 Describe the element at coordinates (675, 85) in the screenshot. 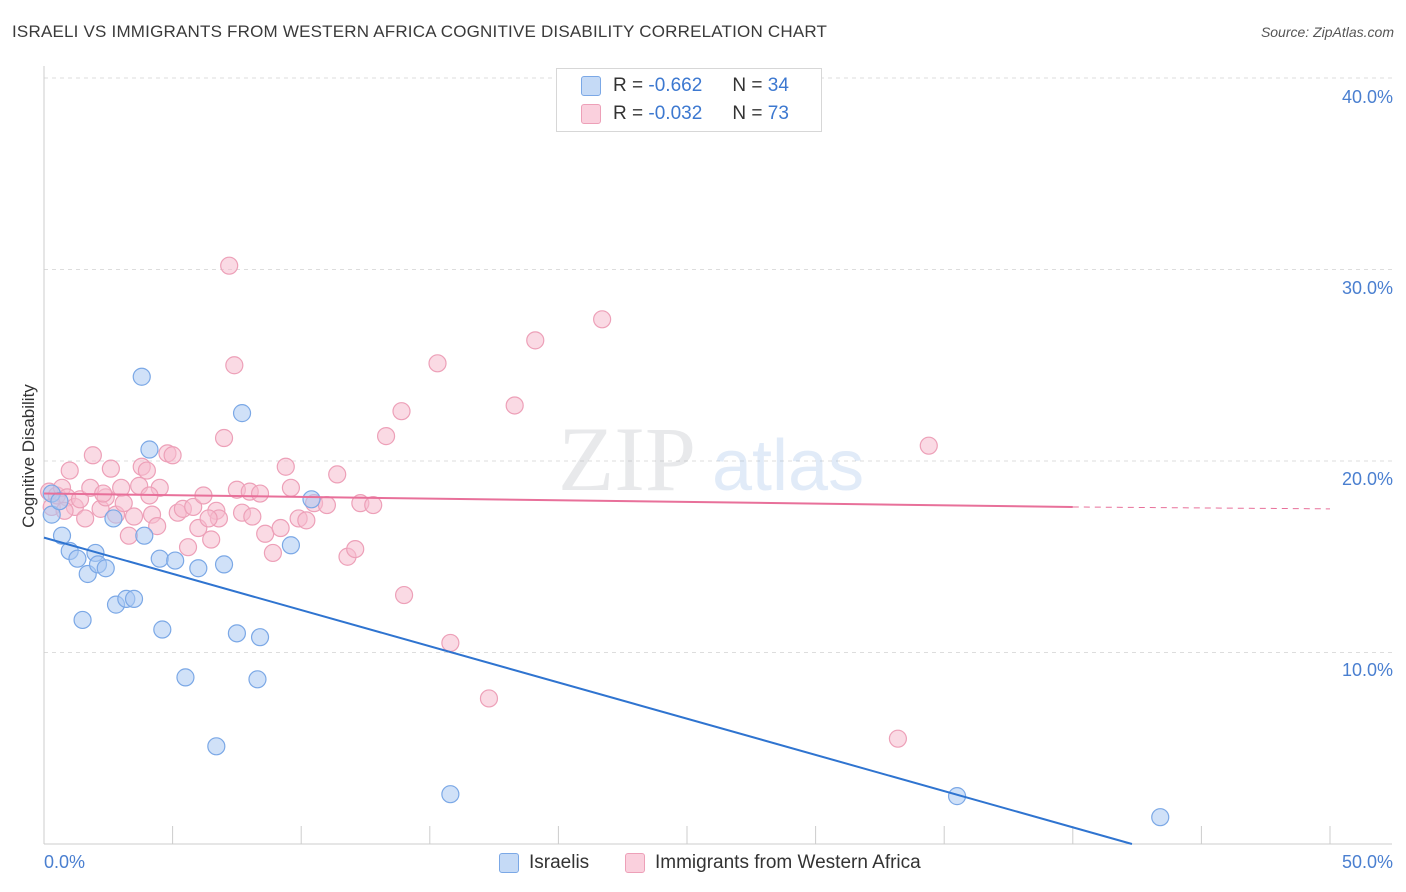

I see `r-value: -0.662` at that location.